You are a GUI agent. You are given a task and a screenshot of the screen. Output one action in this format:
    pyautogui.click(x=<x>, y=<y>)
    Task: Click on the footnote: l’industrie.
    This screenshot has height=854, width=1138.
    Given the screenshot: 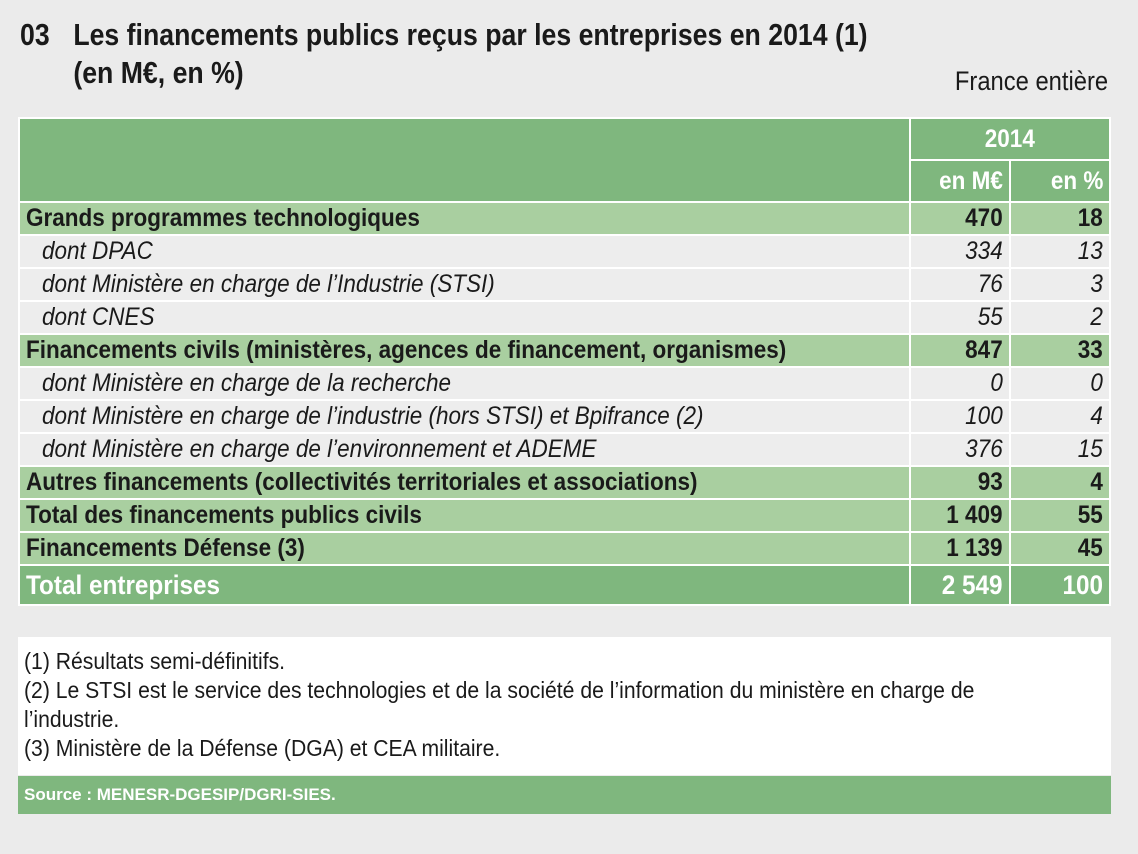 What is the action you would take?
    pyautogui.click(x=72, y=719)
    